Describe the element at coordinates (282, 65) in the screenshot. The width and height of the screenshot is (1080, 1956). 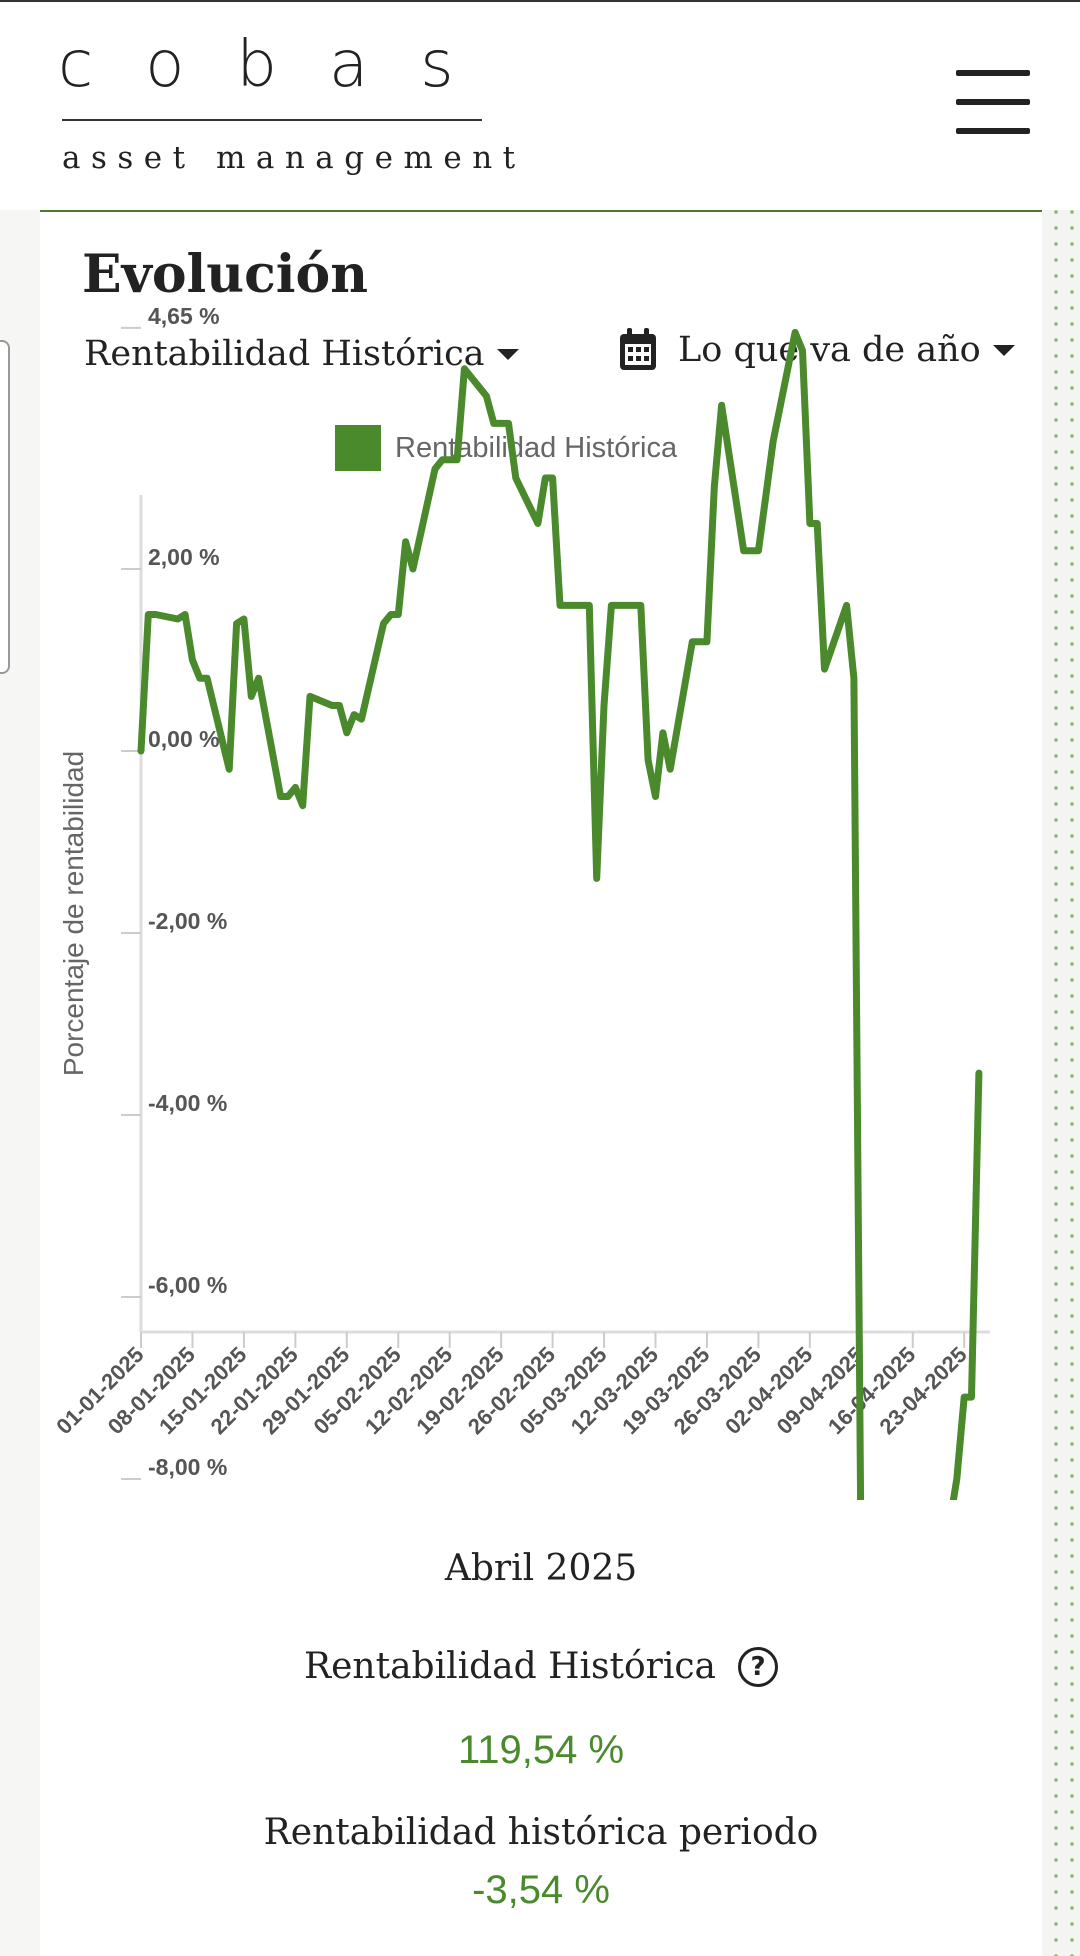
I see `logo-wordmark: cobas` at that location.